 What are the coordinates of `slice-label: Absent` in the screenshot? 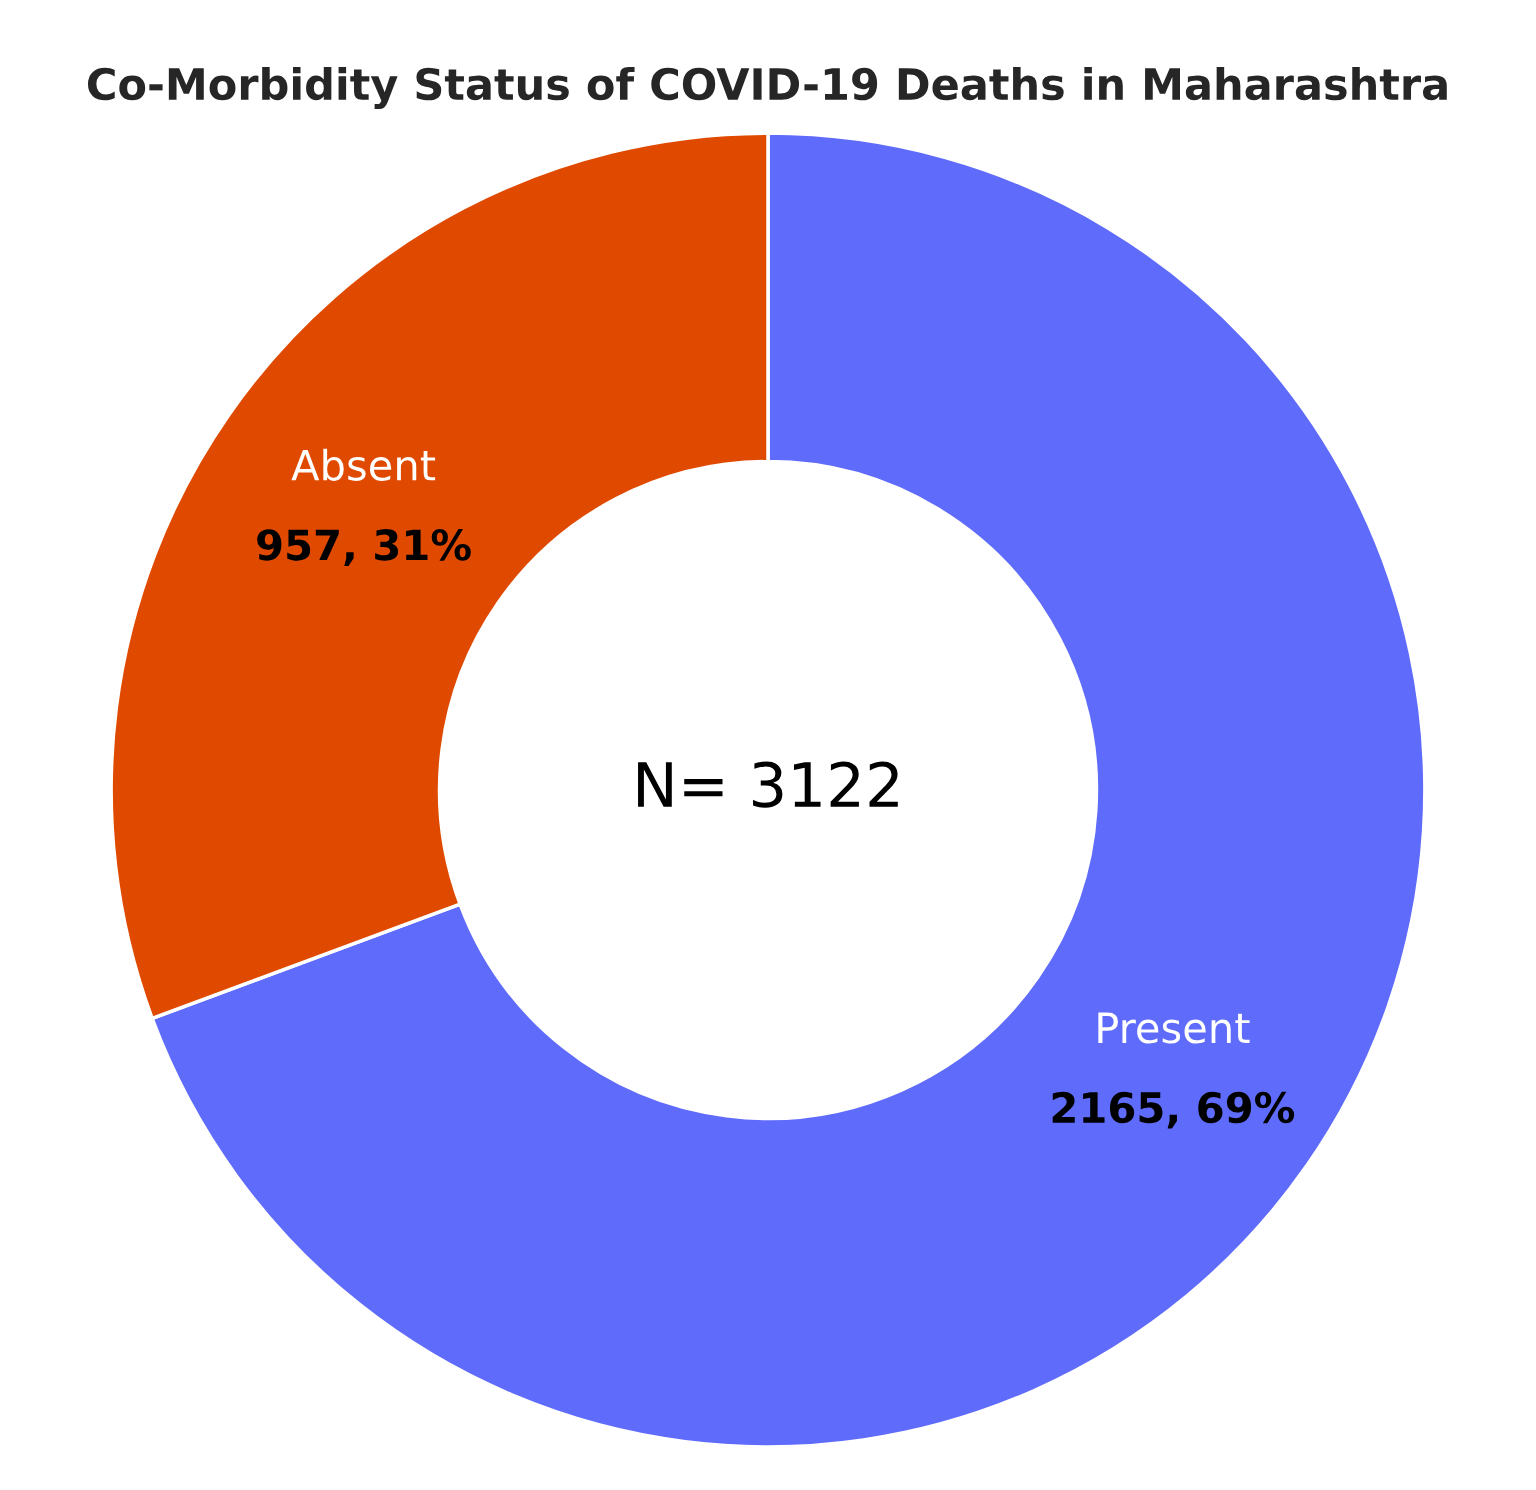 It's located at (363, 464).